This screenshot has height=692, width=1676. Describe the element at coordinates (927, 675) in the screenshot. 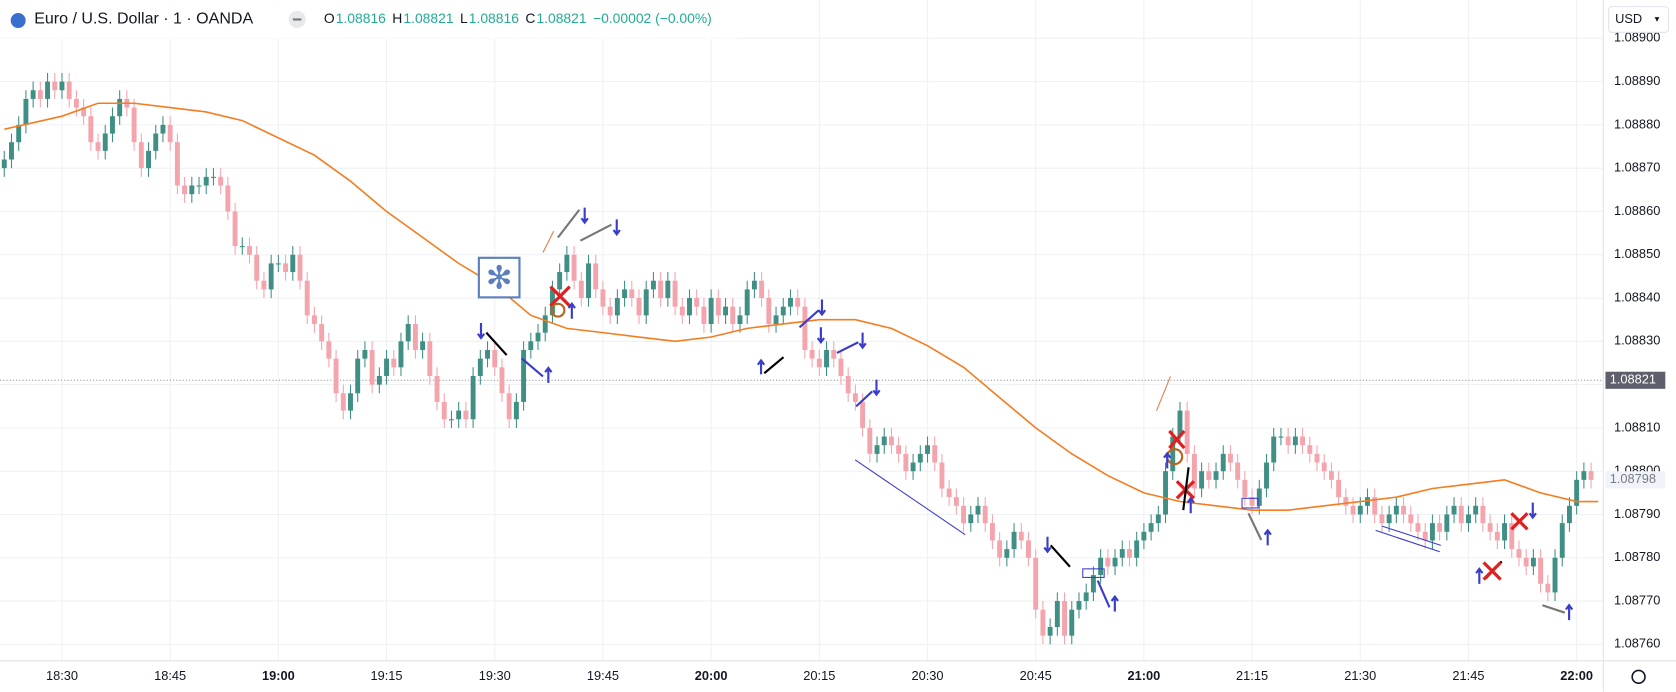

I see `x-tick-label: 20:30` at that location.